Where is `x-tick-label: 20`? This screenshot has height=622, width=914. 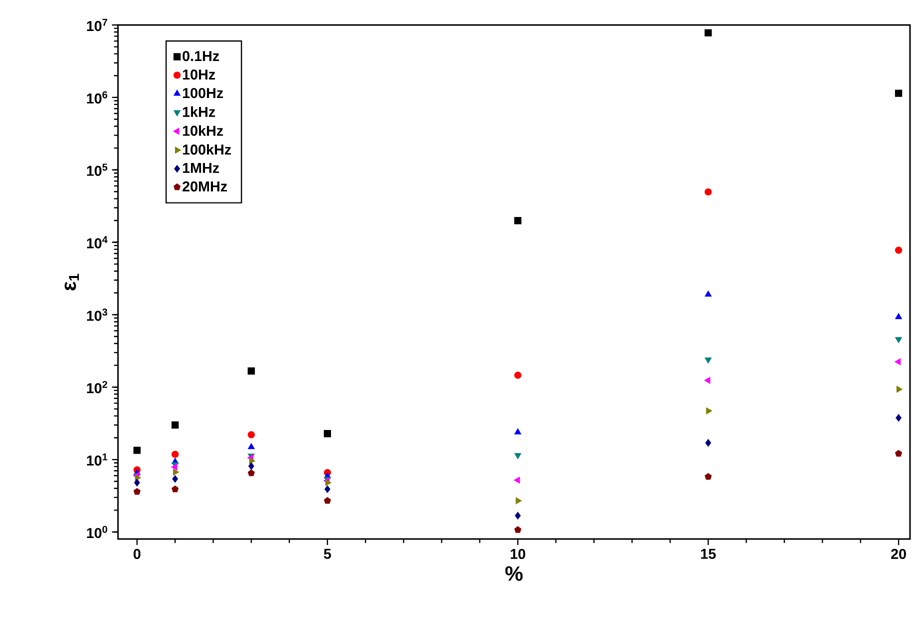 x-tick-label: 20 is located at coordinates (898, 554).